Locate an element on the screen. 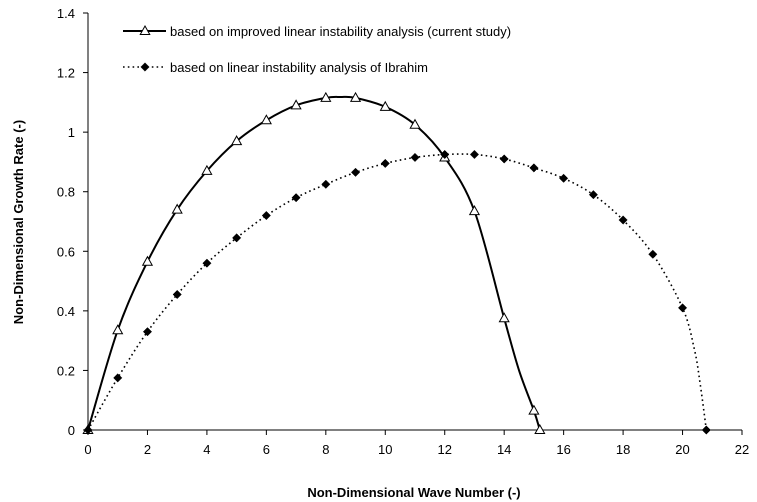 The width and height of the screenshot is (757, 502). y-tick-label: 0.2 is located at coordinates (66, 370).